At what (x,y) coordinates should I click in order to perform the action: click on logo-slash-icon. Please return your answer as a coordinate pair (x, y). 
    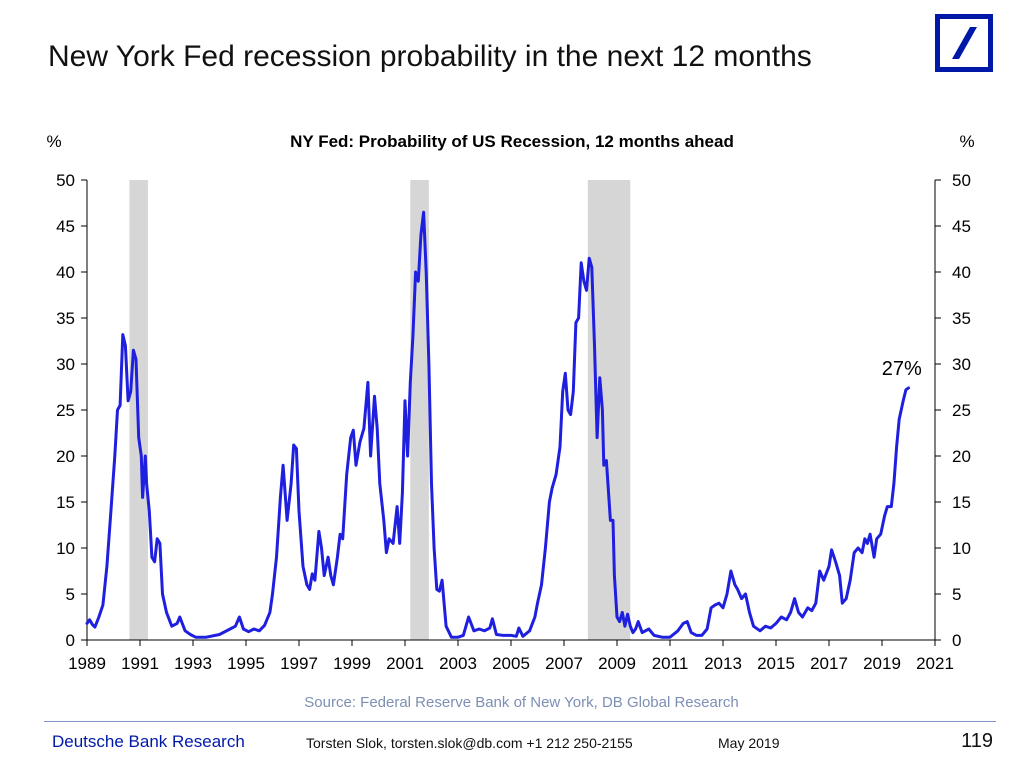
    Looking at the image, I should click on (964, 43).